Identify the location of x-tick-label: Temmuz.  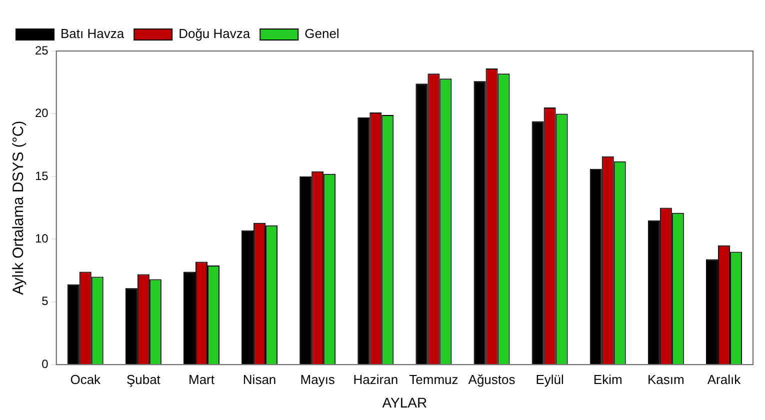
(433, 379).